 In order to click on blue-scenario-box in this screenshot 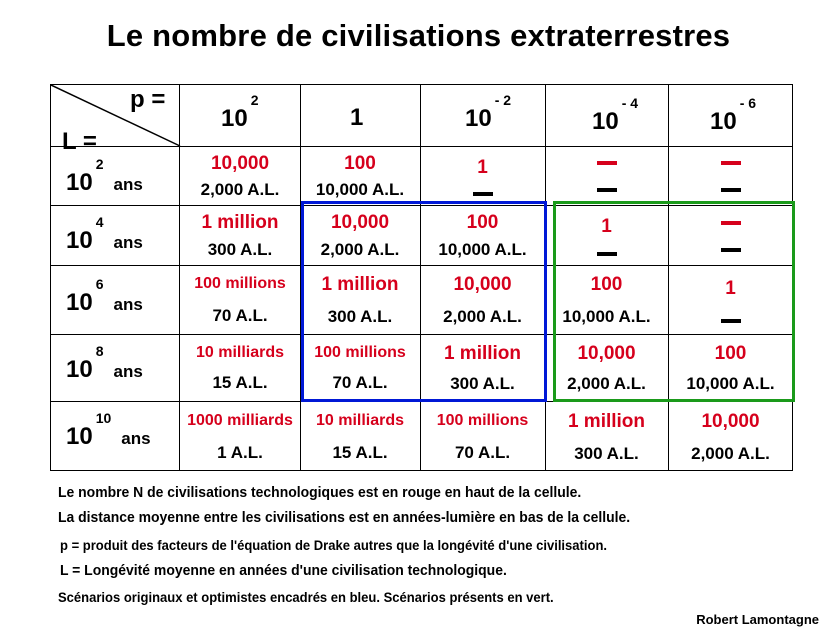, I will do `click(424, 301)`.